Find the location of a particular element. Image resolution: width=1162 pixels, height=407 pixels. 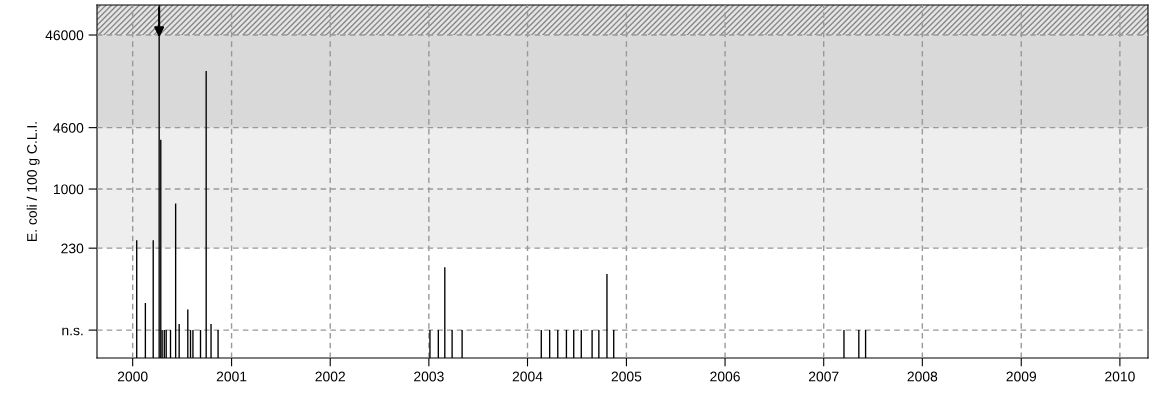

x-tick-label: 2003 is located at coordinates (429, 376).